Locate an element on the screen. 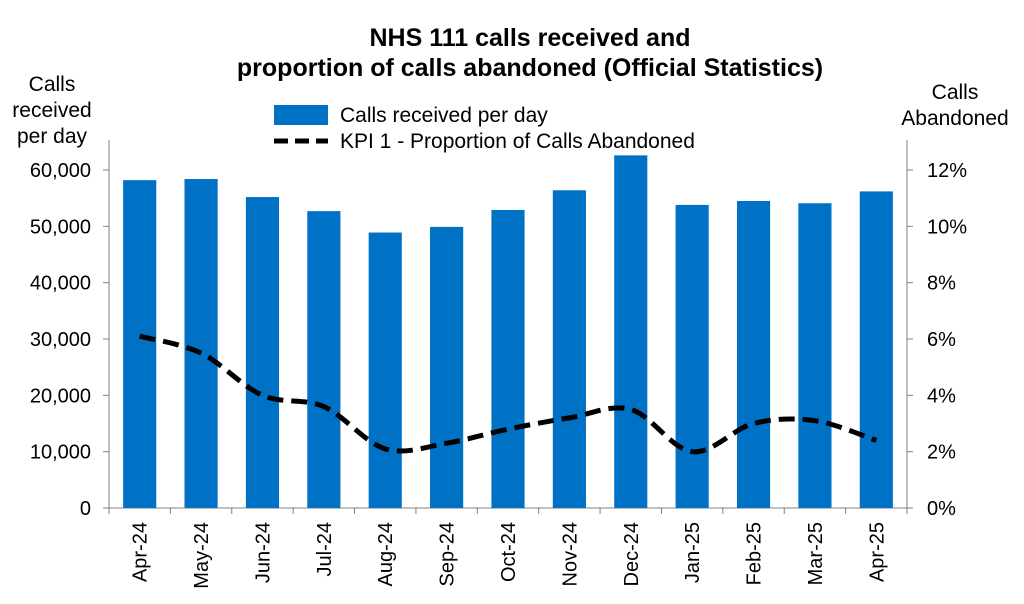  left-tick-label: 50,000 is located at coordinates (60, 227).